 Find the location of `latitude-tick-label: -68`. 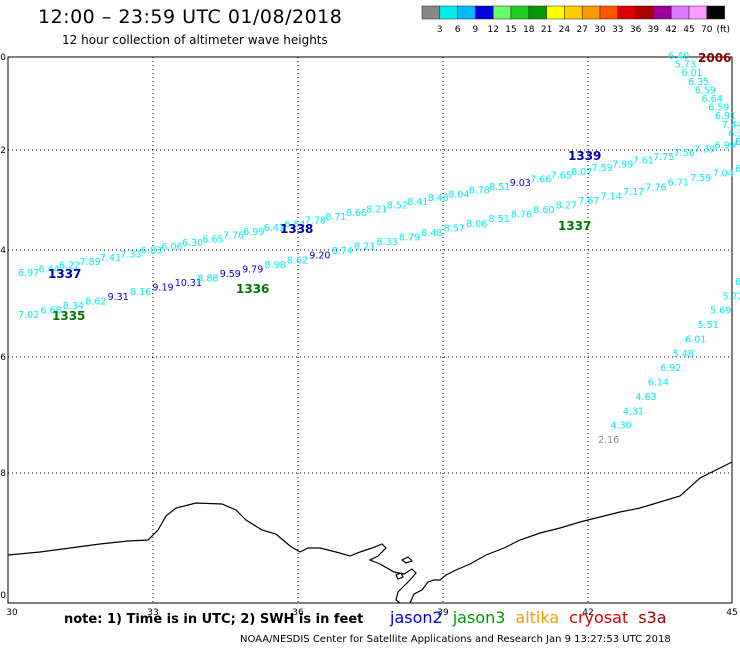

latitude-tick-label: -68 is located at coordinates (3, 474).